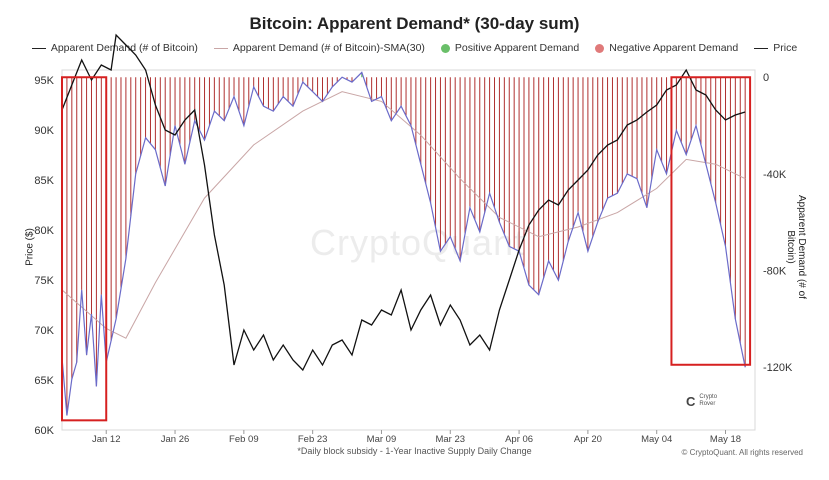  Describe the element at coordinates (44, 181) in the screenshot. I see `y-left-tick-label: 85K` at that location.